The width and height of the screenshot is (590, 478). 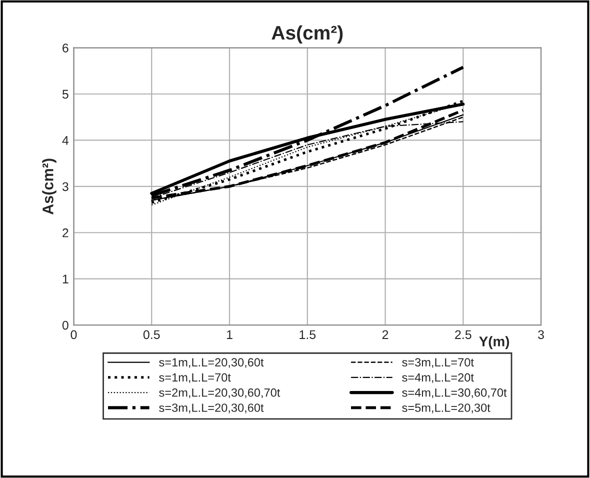 What do you see at coordinates (307, 34) in the screenshot?
I see `chart-title: As(cm²)` at bounding box center [307, 34].